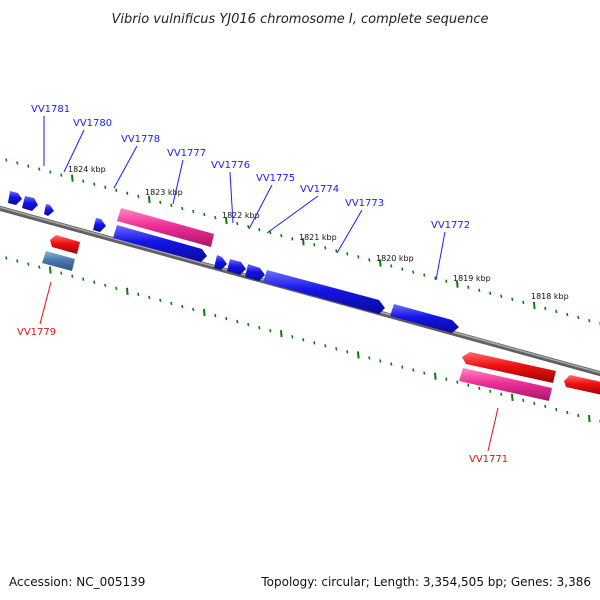 The height and width of the screenshot is (600, 600). What do you see at coordinates (87, 169) in the screenshot?
I see `kbp-label: 1824 kbp` at bounding box center [87, 169].